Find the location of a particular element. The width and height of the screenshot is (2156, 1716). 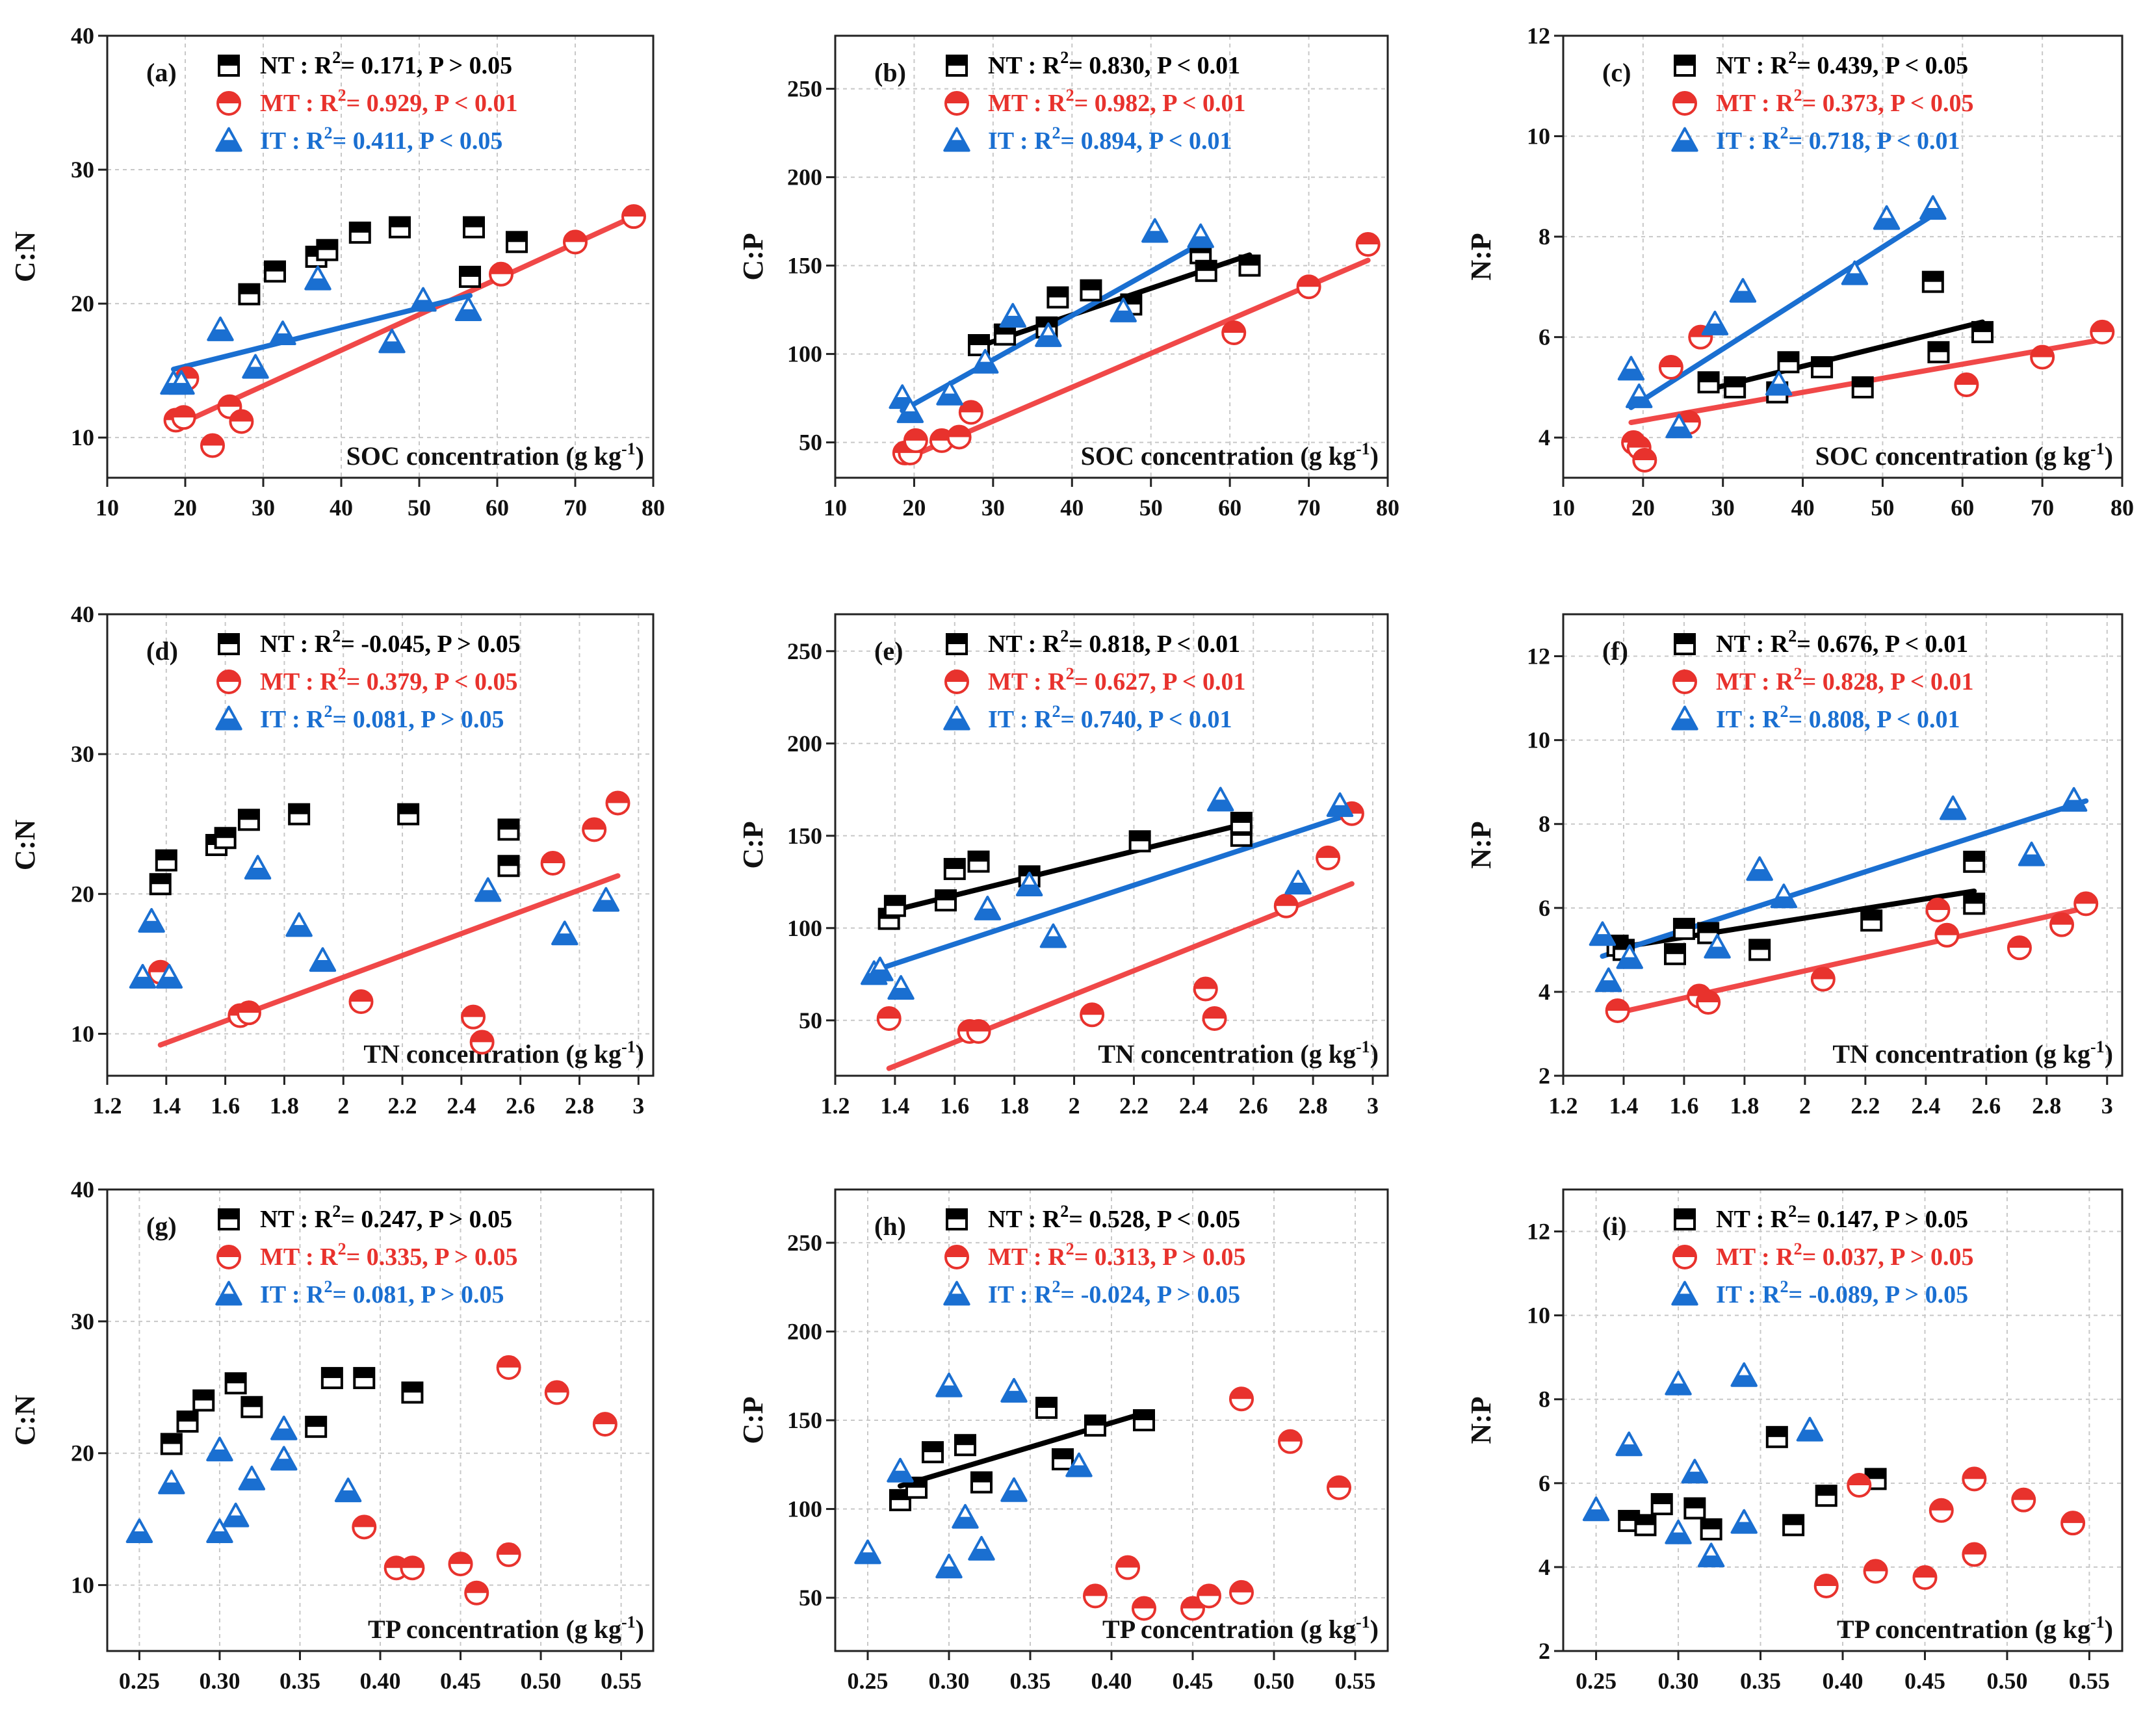

x-tick-label: 0.25 is located at coordinates (1597, 1681).